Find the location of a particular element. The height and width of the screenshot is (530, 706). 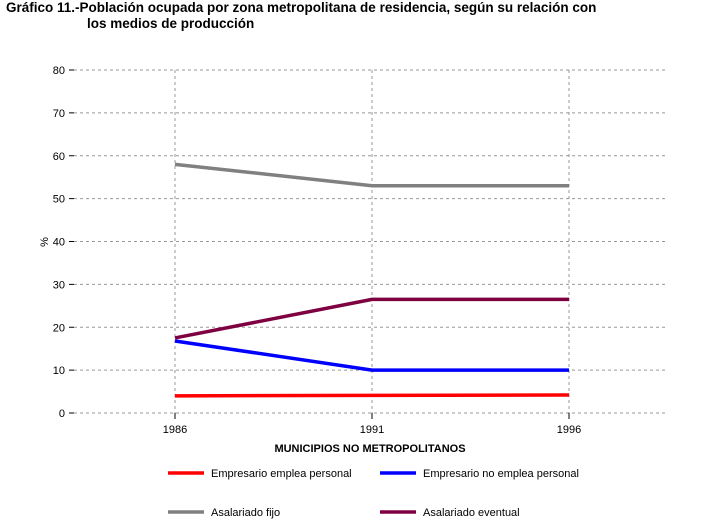

y-tick-label: 30 is located at coordinates (59, 285).